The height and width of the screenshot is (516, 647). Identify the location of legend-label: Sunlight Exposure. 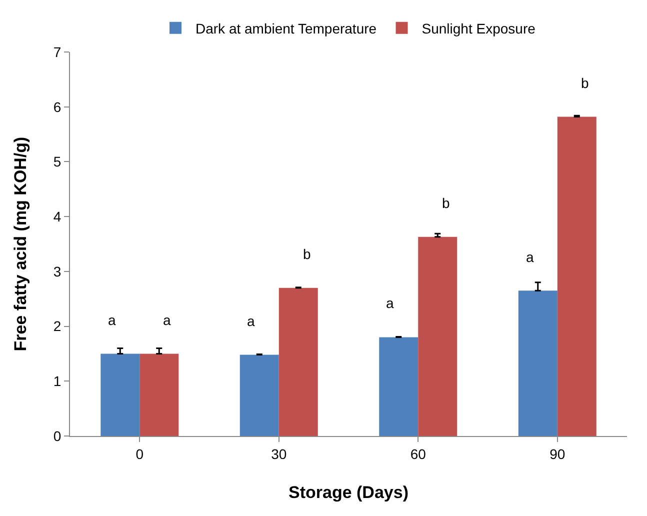
(479, 28).